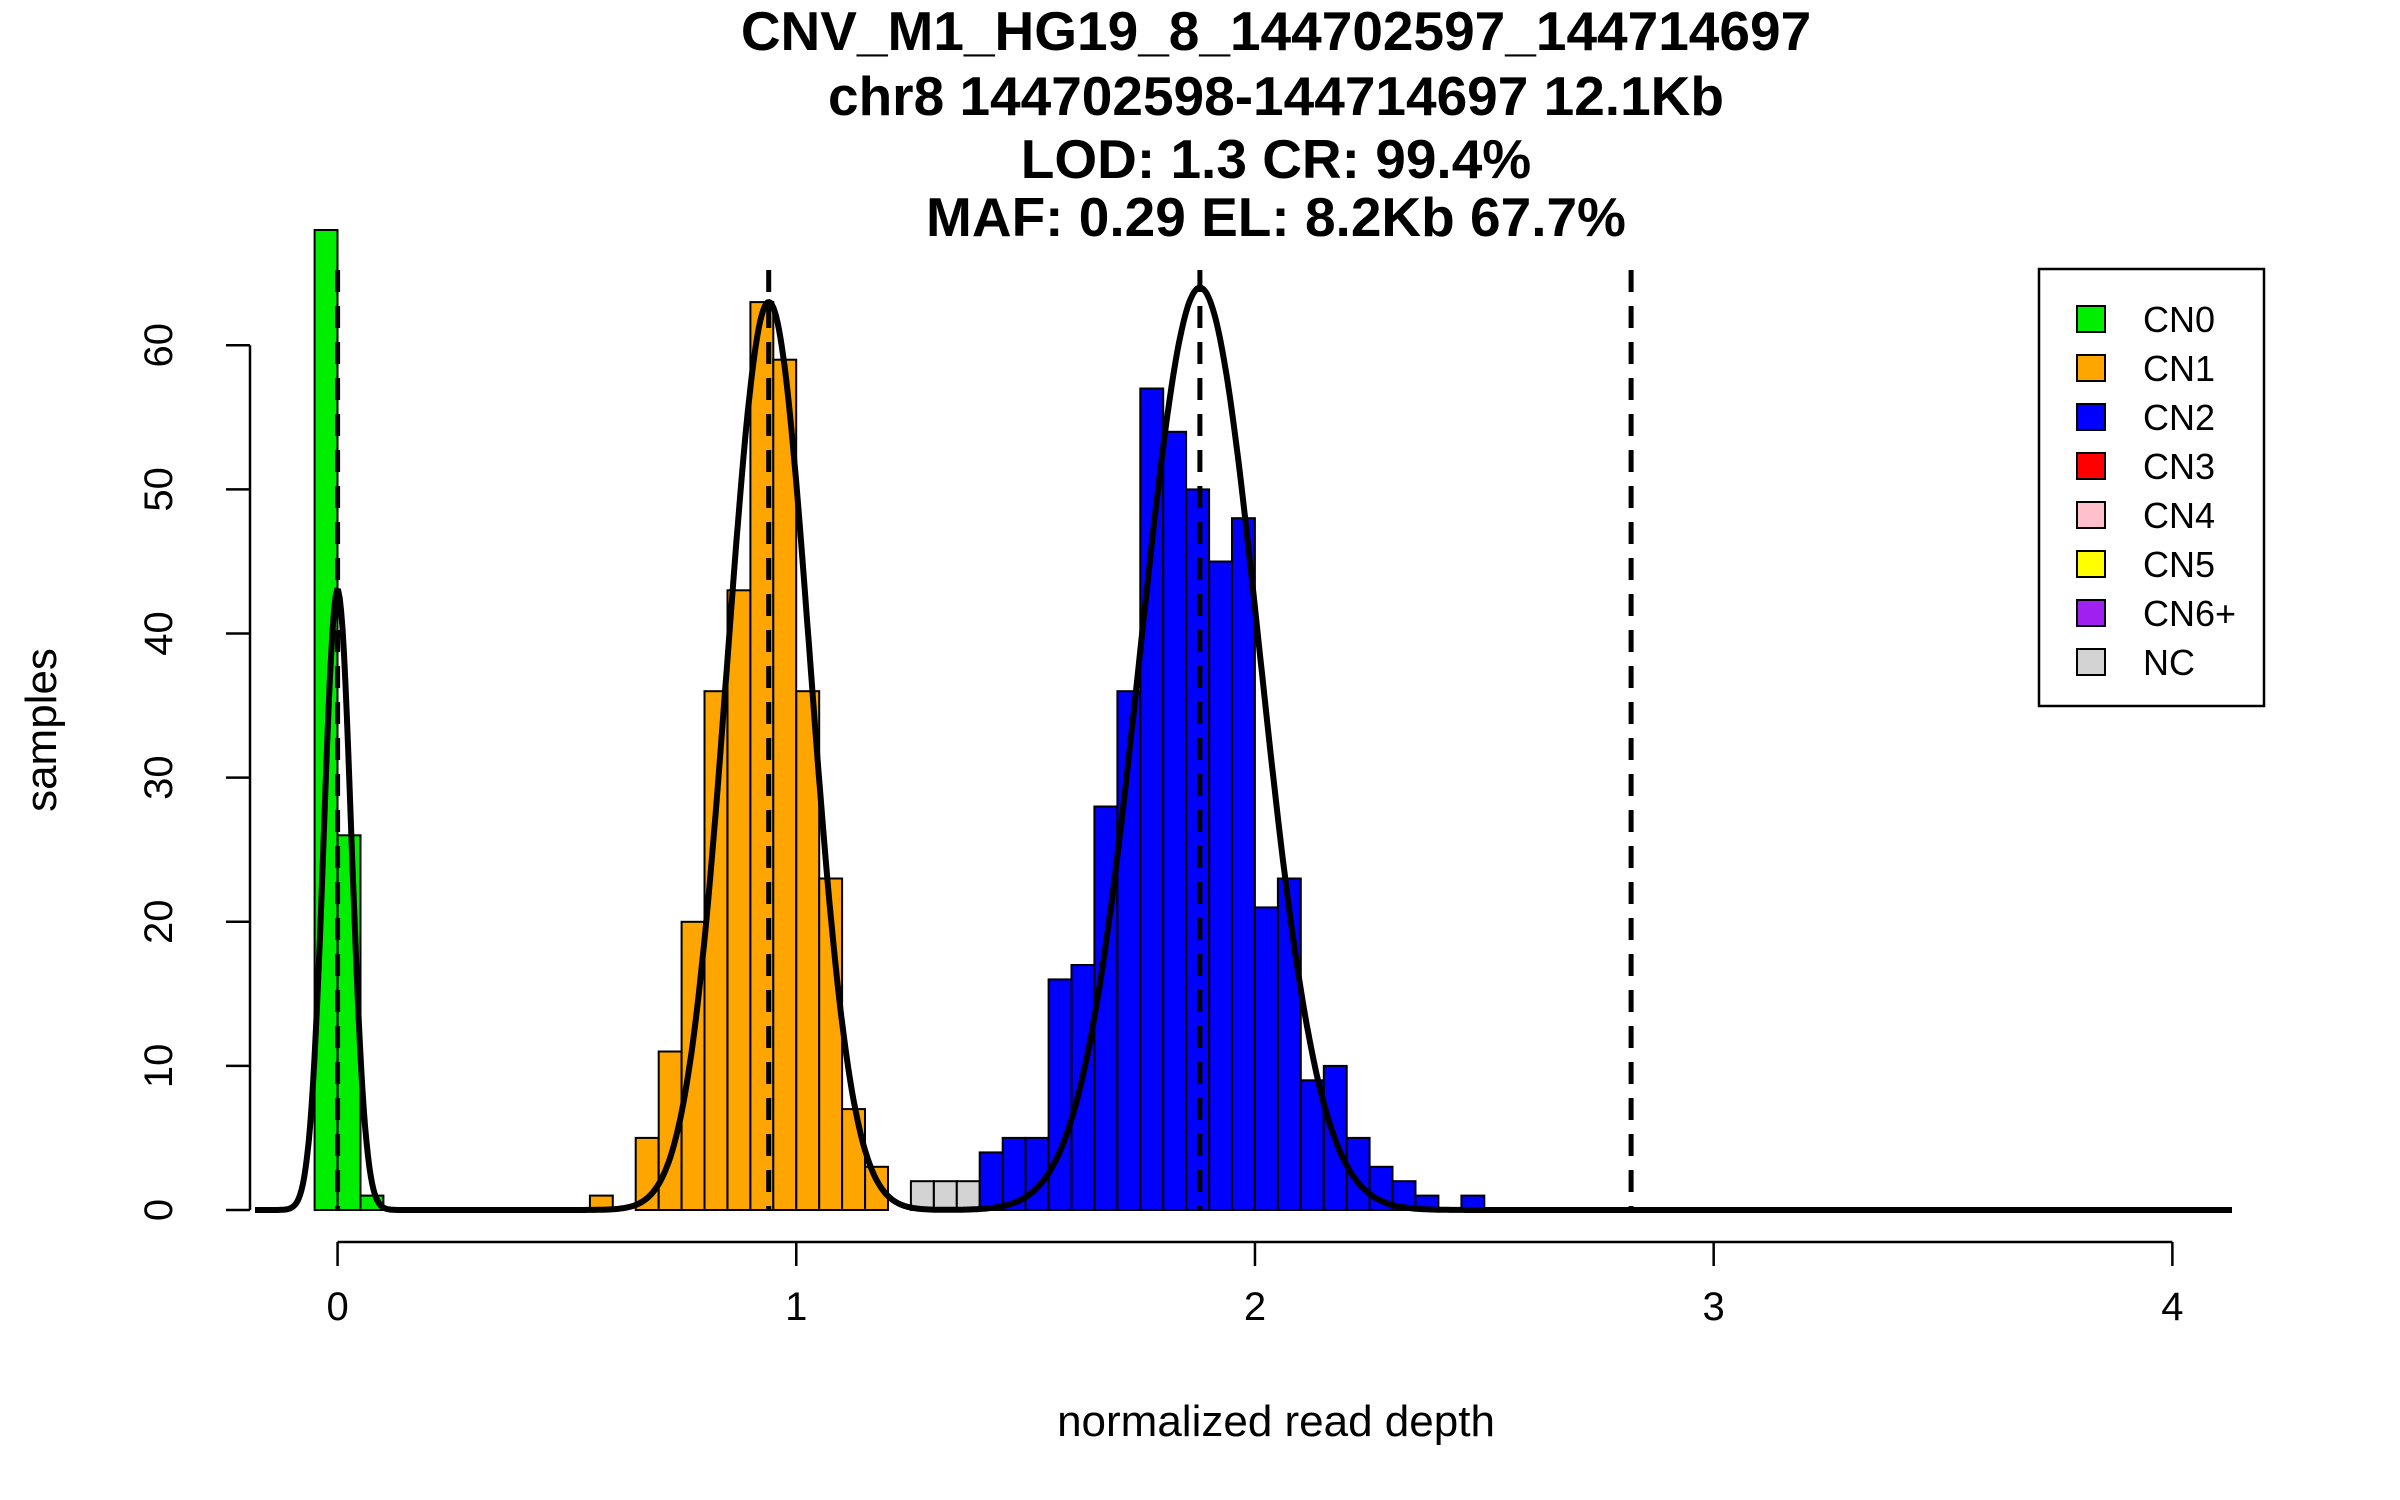 Image resolution: width=2400 pixels, height=1500 pixels. What do you see at coordinates (1714, 1307) in the screenshot?
I see `x-tick-label: 3` at bounding box center [1714, 1307].